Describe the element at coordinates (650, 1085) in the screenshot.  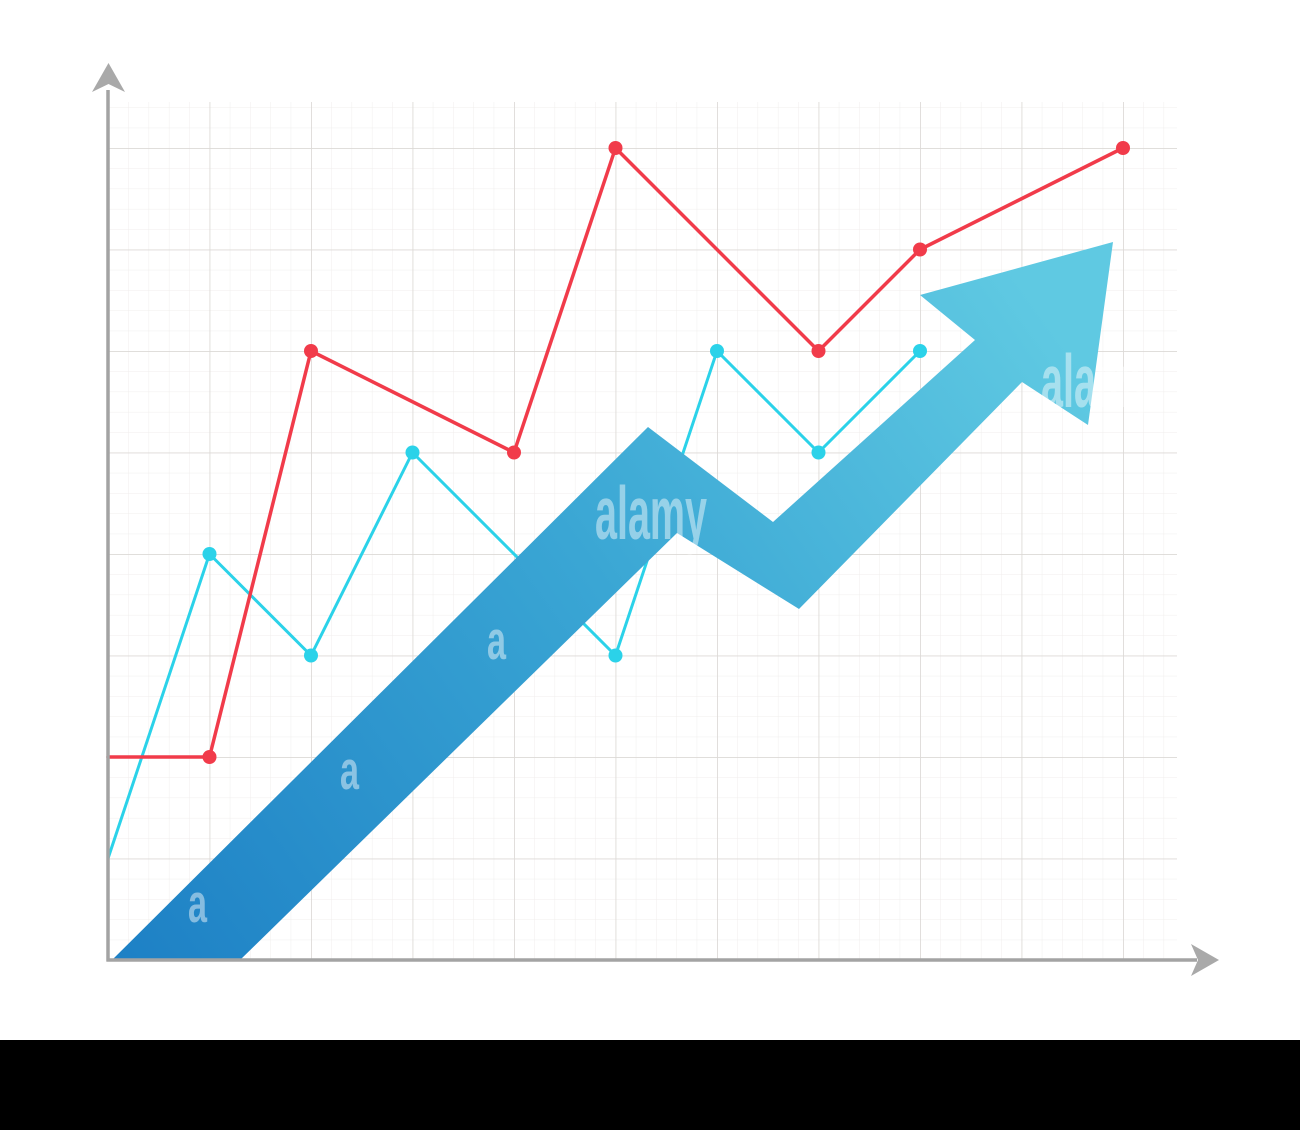
I see `alamy-watermark-bar: alamy Image ID: 3A5NCY5 www.alamy.com` at that location.